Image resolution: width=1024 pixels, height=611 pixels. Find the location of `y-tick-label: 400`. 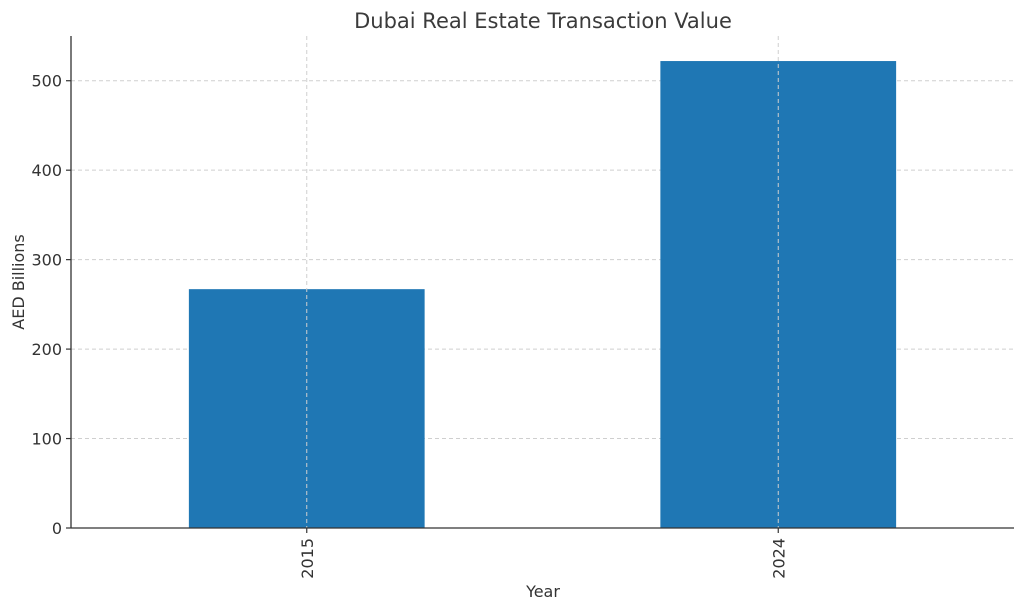

y-tick-label: 400 is located at coordinates (46, 170).